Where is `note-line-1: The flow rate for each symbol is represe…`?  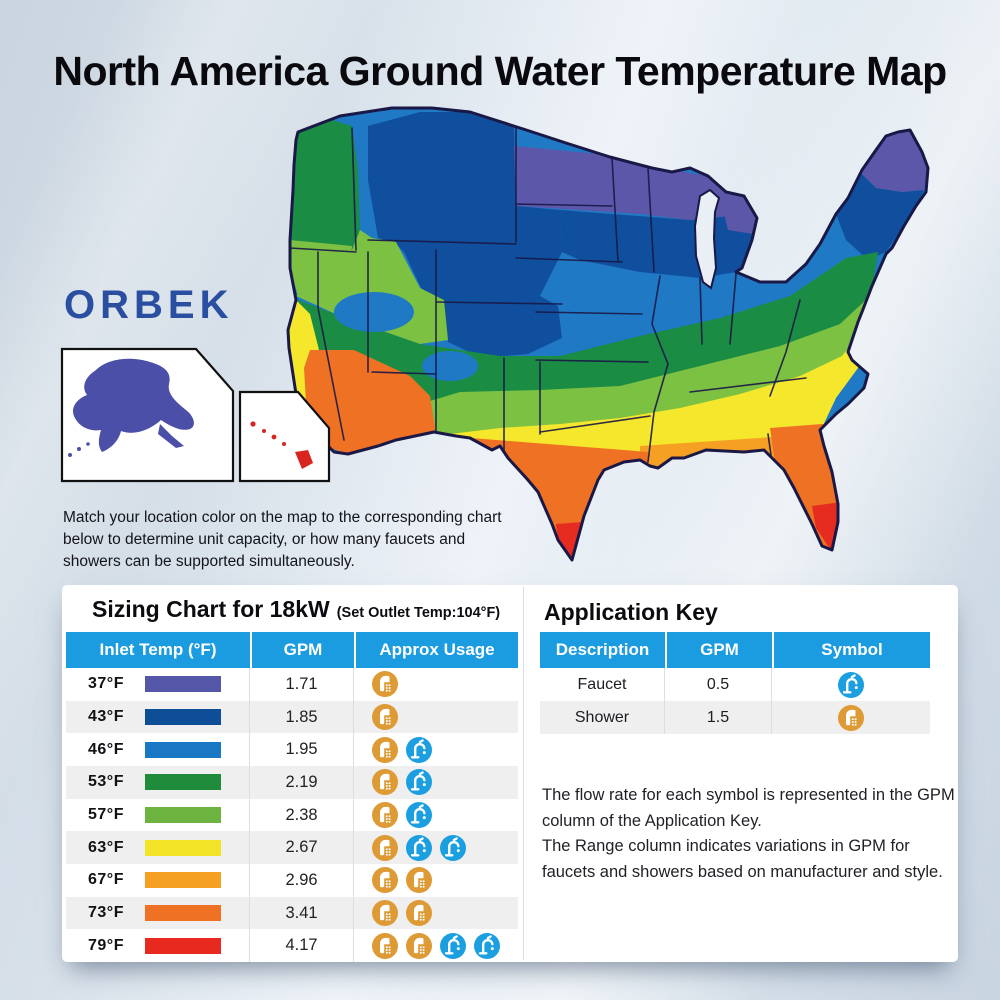 note-line-1: The flow rate for each symbol is represe… is located at coordinates (748, 808).